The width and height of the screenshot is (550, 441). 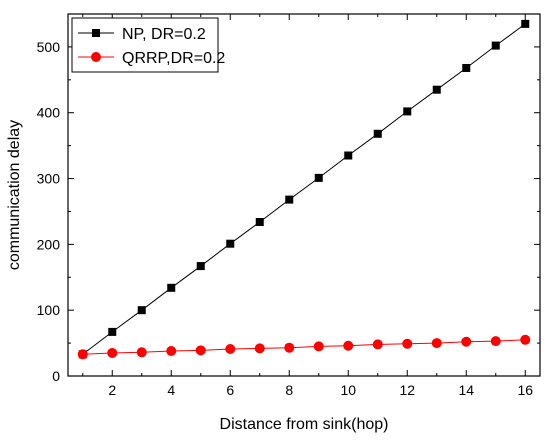 I want to click on y-tick-label: 300, so click(x=49, y=179).